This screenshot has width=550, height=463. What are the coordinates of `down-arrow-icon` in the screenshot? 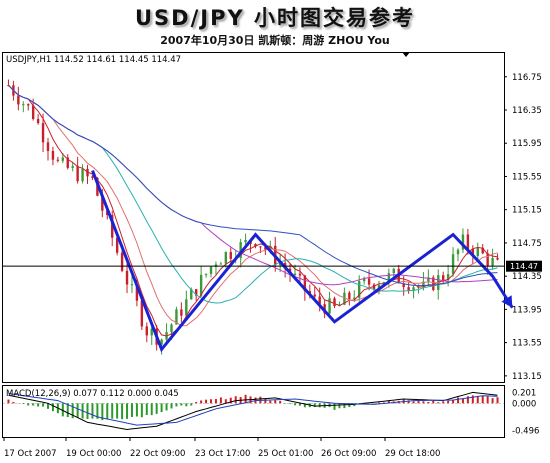 It's located at (507, 301).